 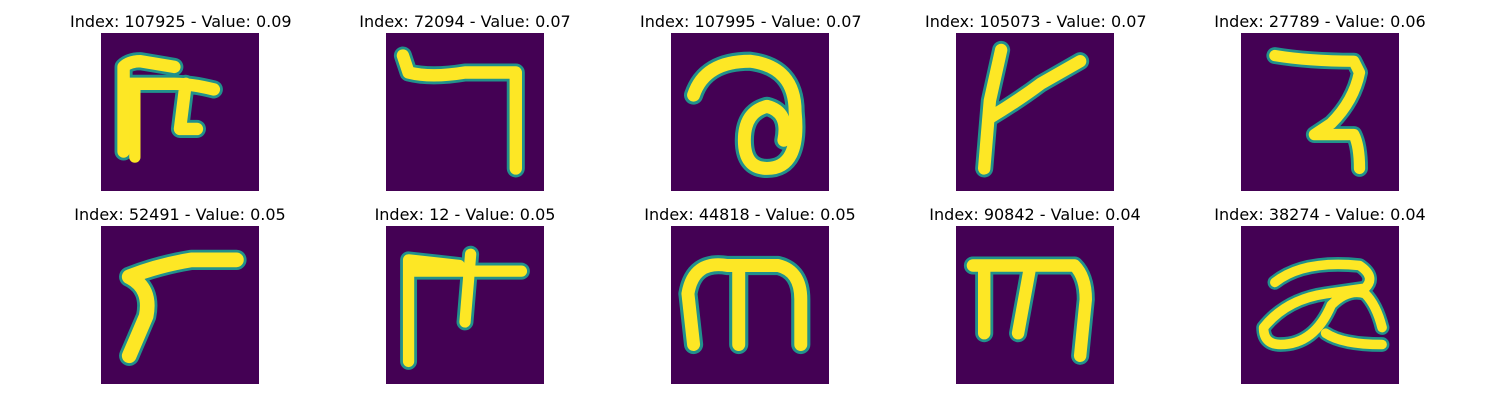 I want to click on image-panel-7: Index: 12 - Value: 0.05, so click(x=465, y=300).